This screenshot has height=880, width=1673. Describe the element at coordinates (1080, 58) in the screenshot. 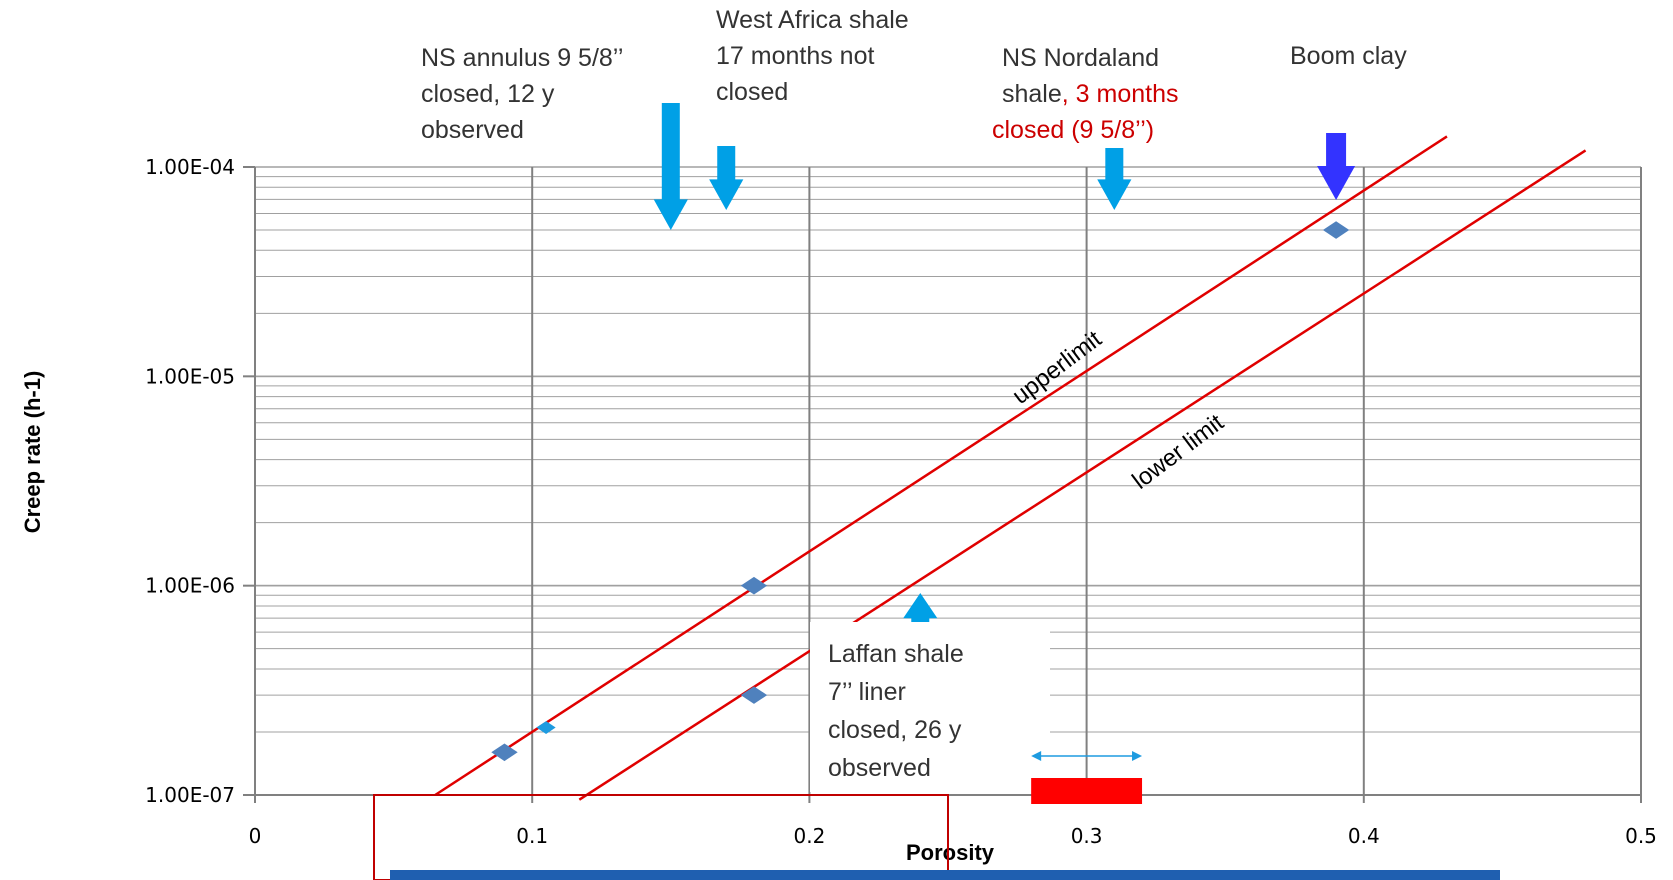

I see `annotation-line: NS Nordaland` at that location.